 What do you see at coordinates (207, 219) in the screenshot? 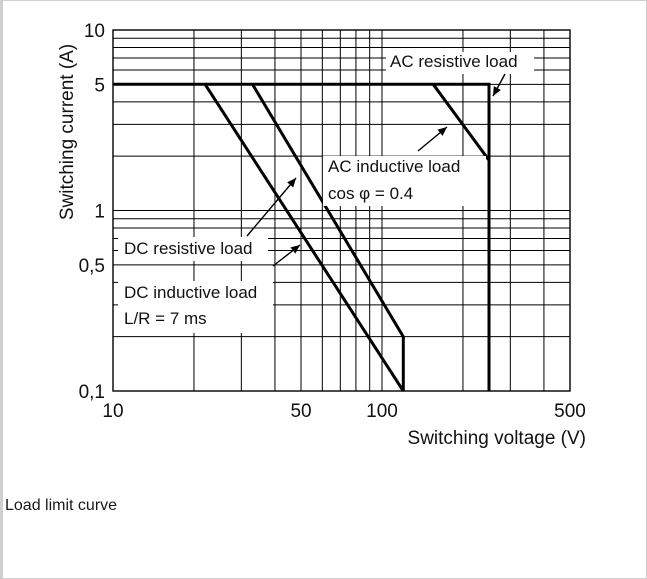
I see `annotation-dc-resistive: DC resistive load` at bounding box center [207, 219].